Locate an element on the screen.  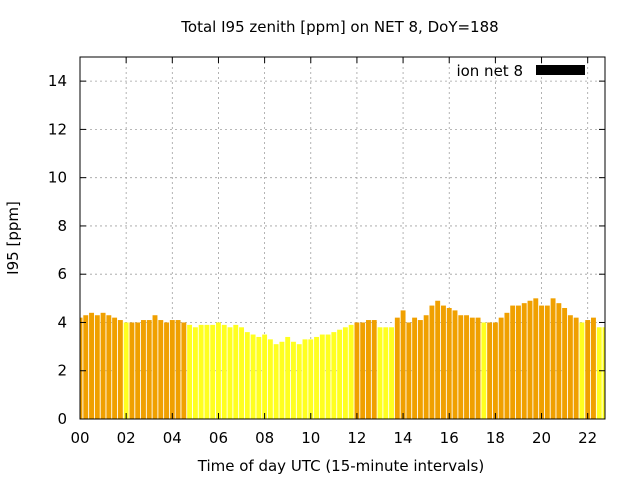
x-tick-label: 10 is located at coordinates (310, 438).